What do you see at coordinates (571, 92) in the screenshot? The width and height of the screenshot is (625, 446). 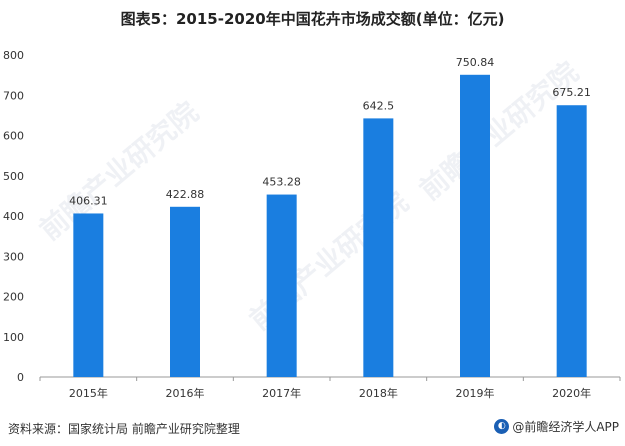 I see `bar-value-label: 675.21` at bounding box center [571, 92].